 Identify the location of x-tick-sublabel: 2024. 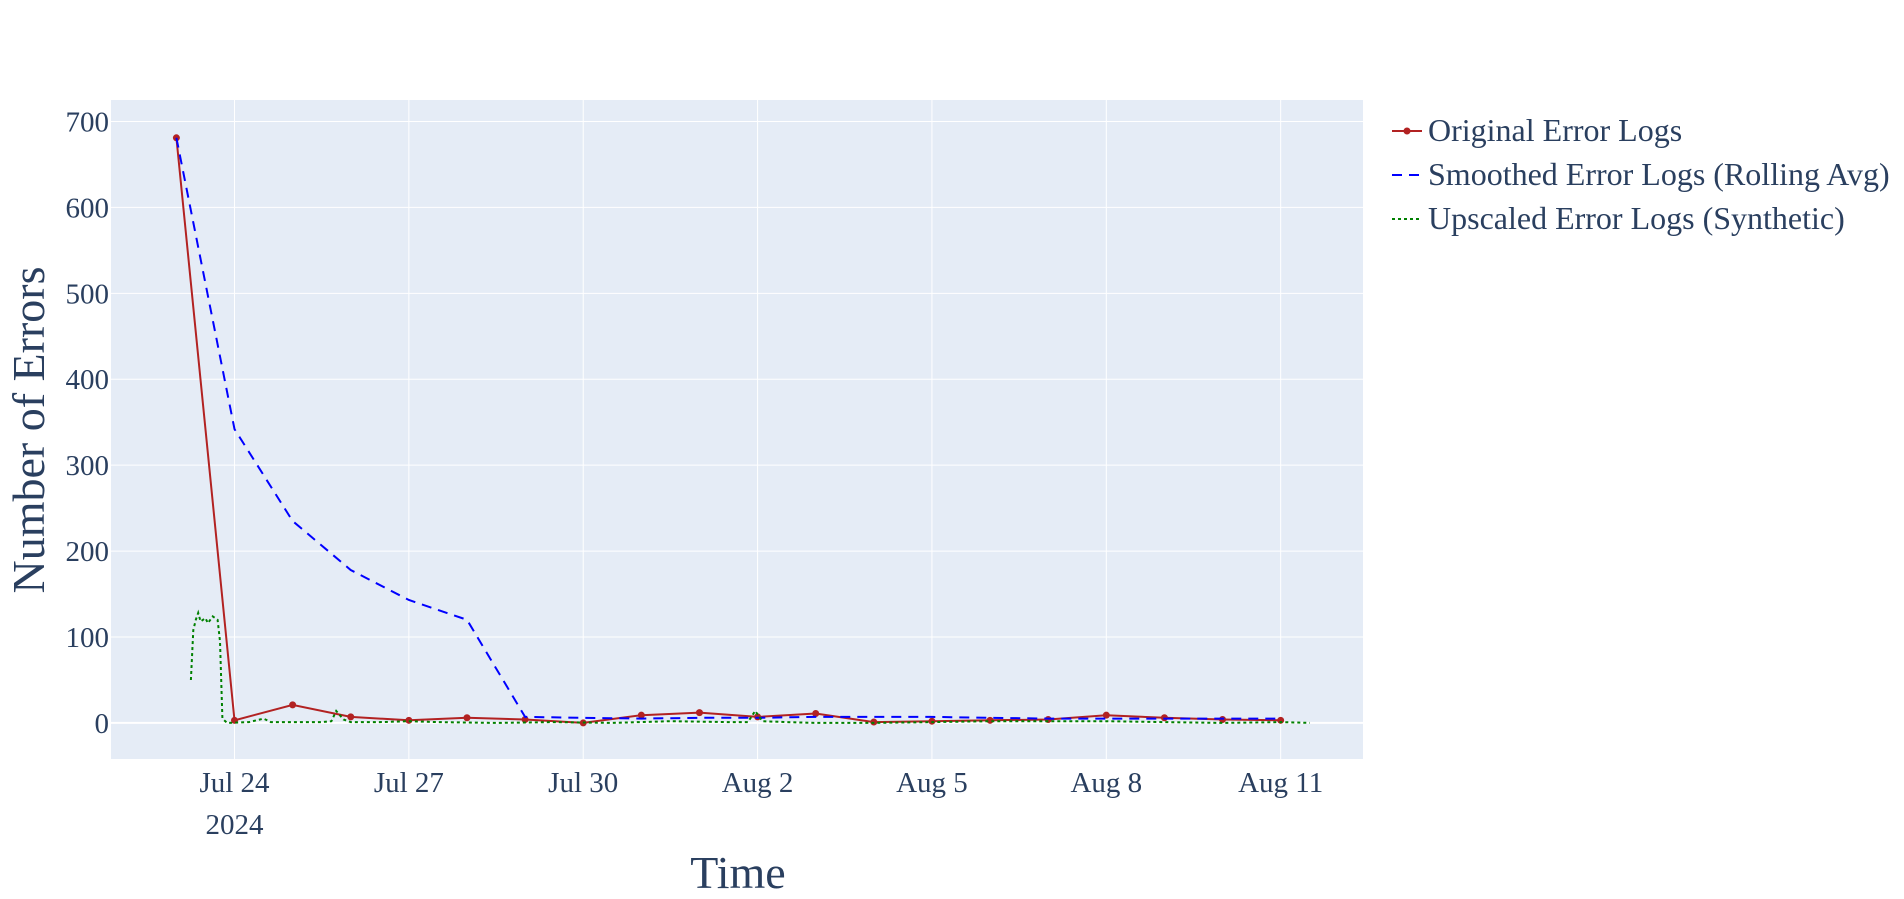
(235, 825).